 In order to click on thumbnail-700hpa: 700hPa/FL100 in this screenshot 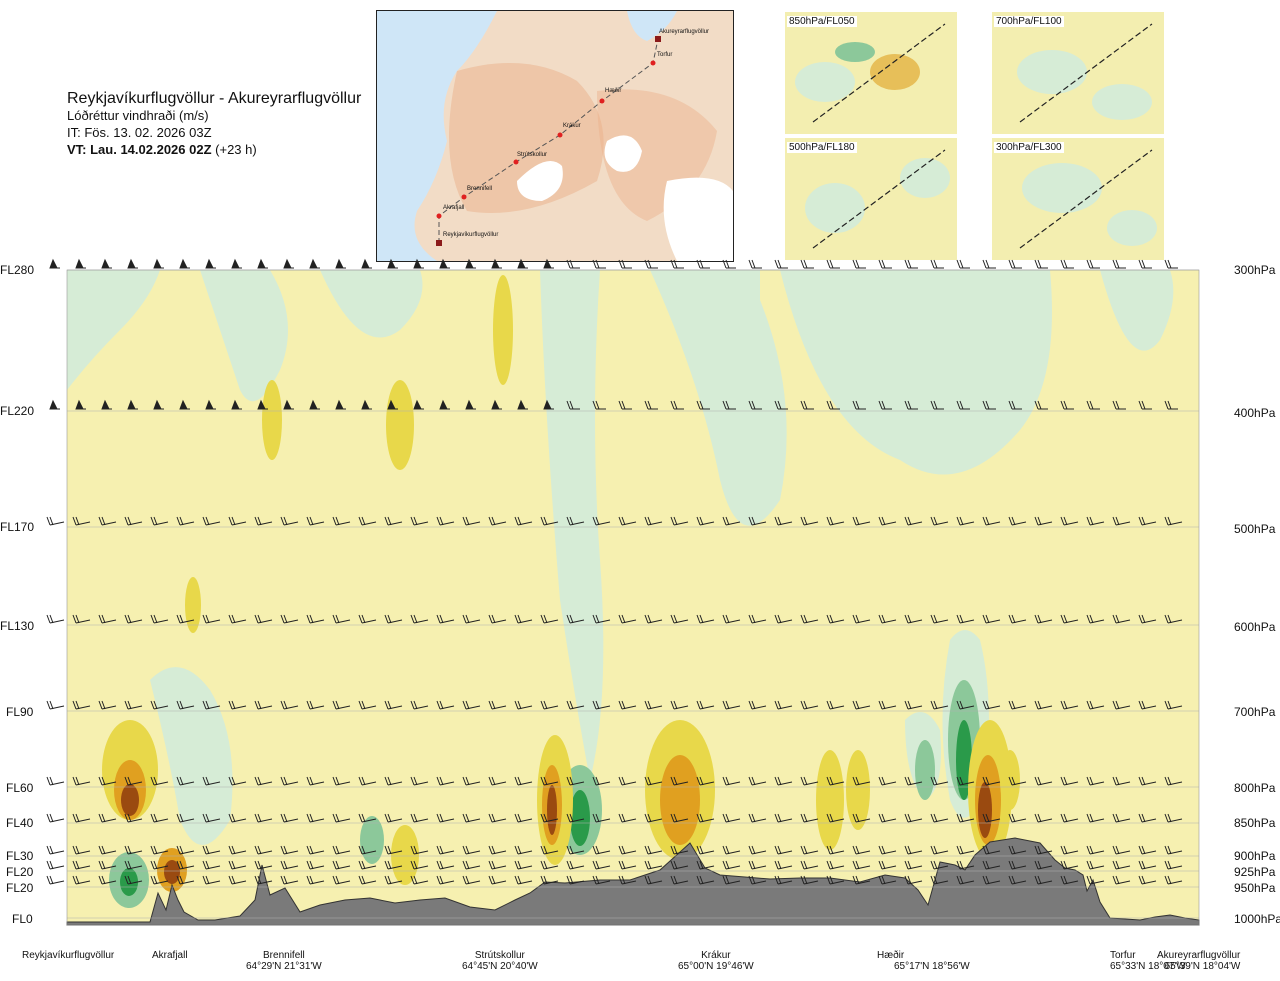, I will do `click(1078, 73)`.